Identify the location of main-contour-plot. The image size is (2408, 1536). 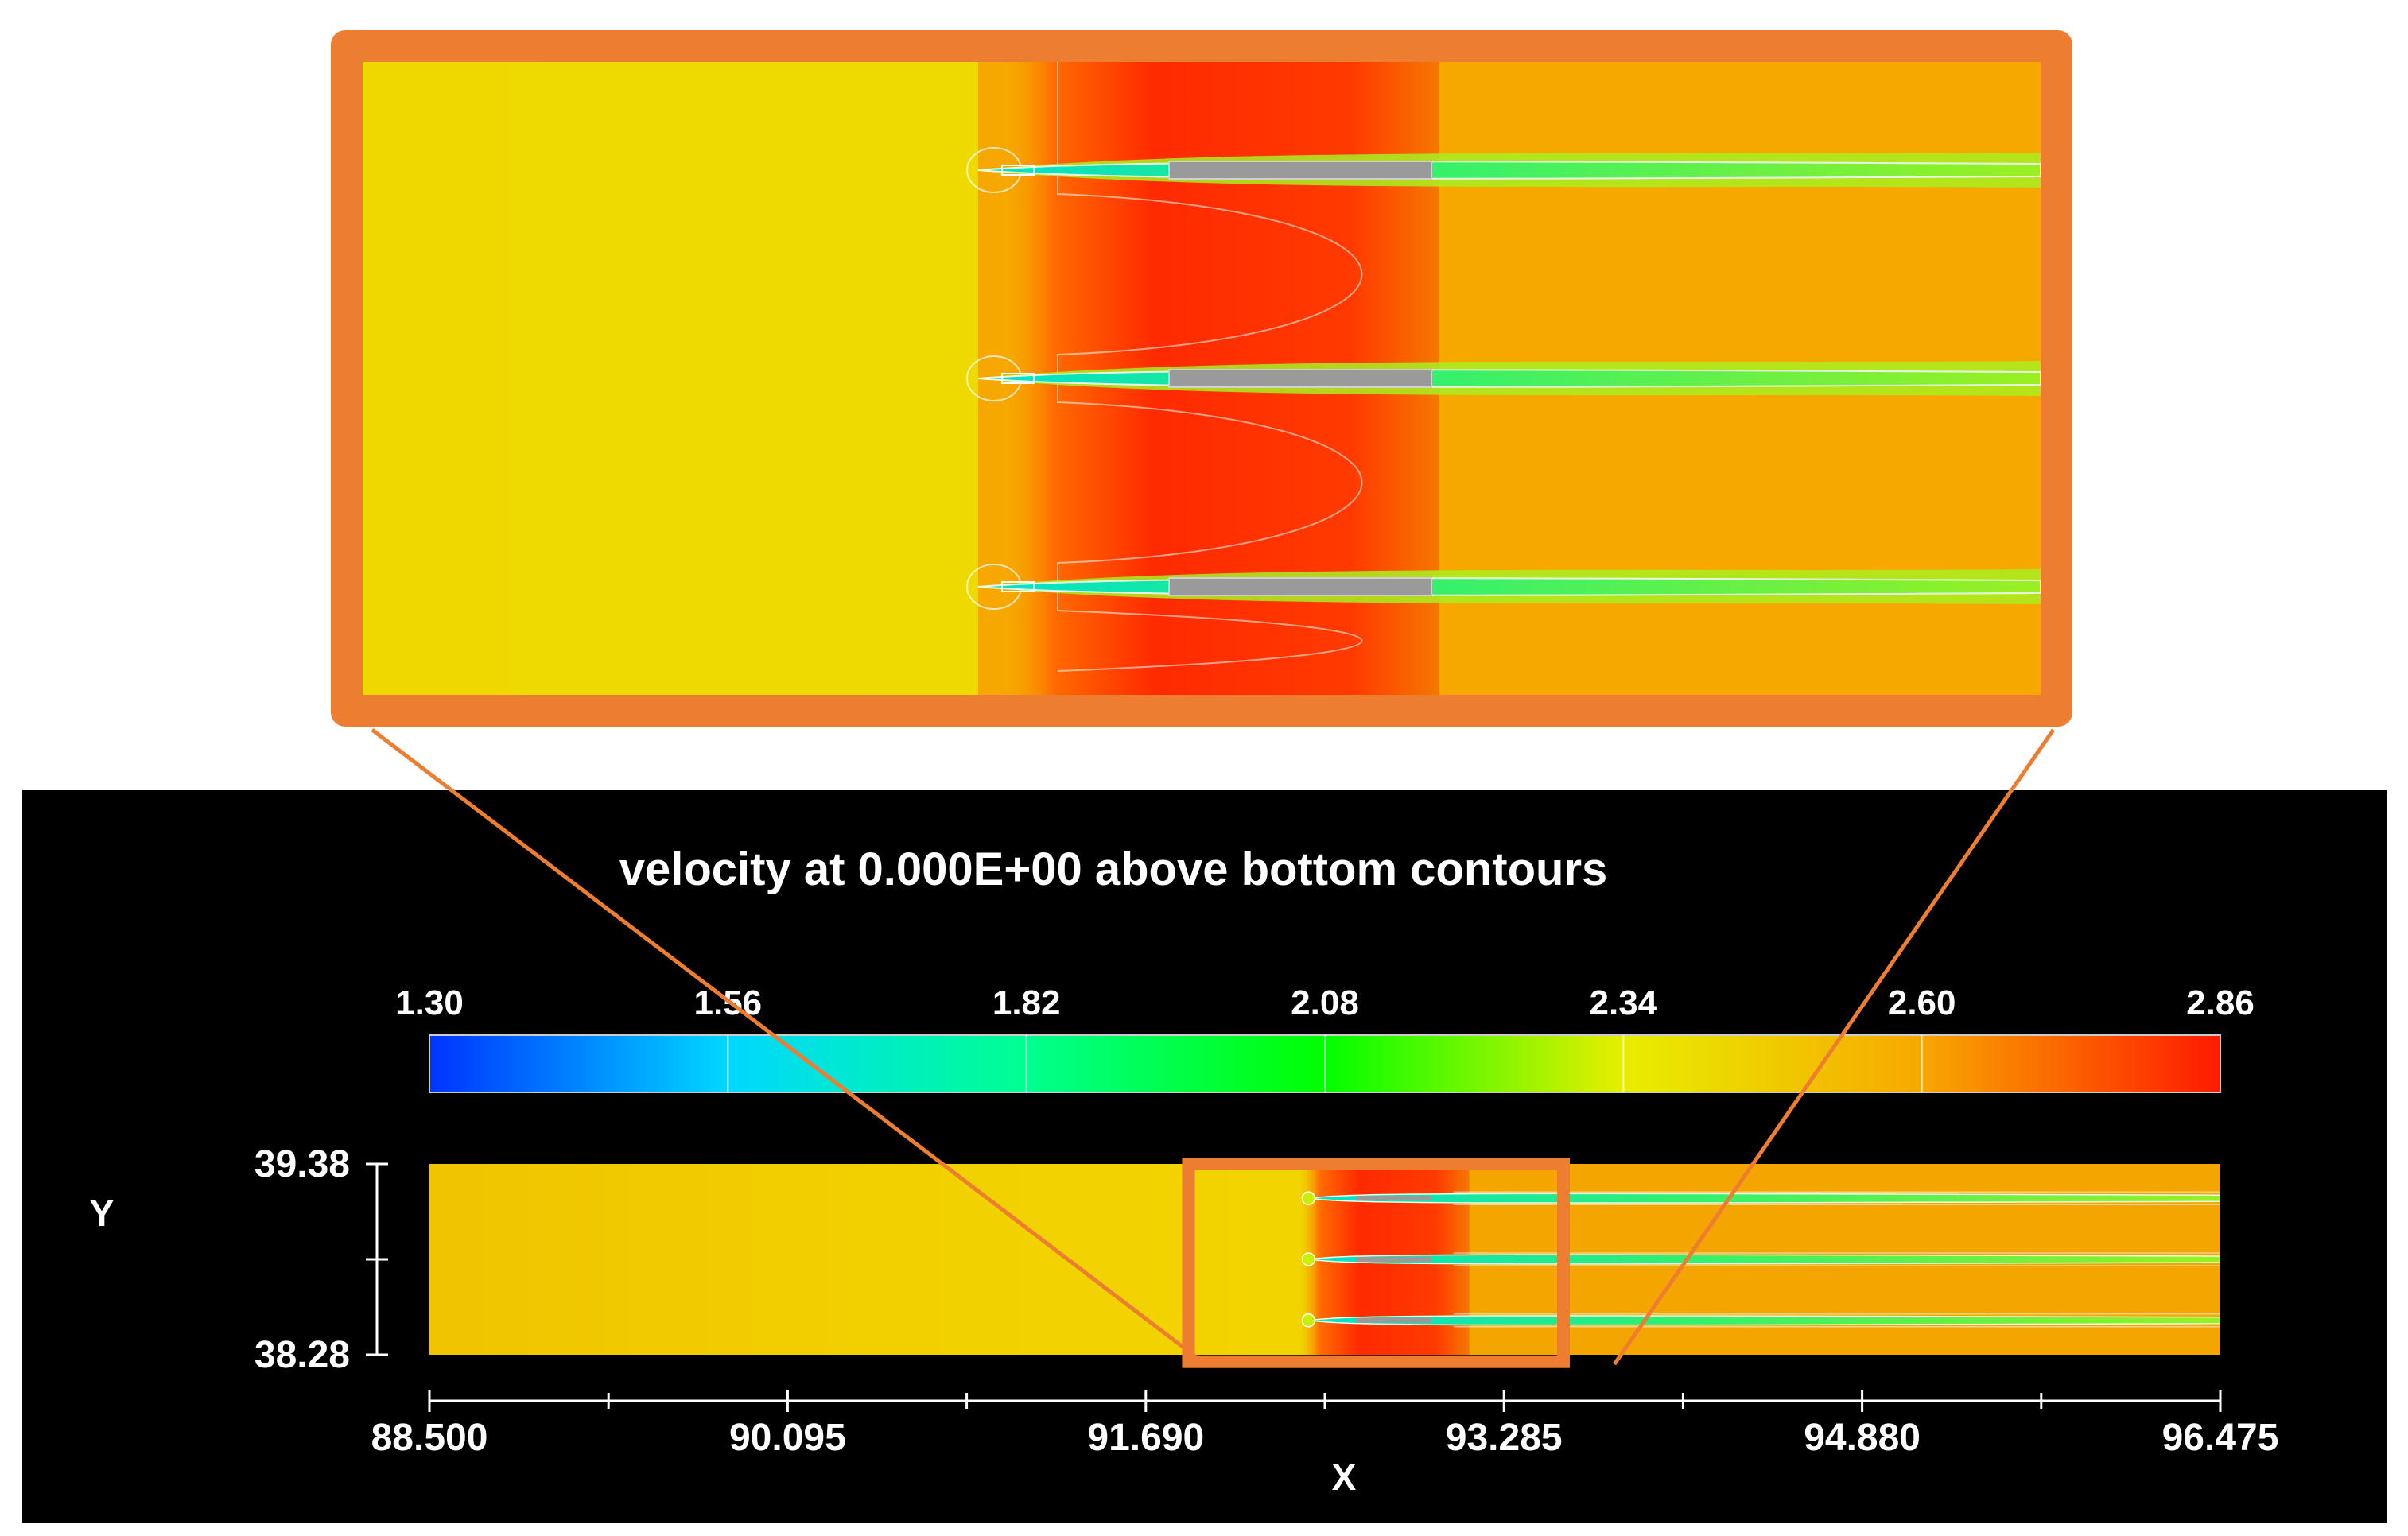
(1324, 1259).